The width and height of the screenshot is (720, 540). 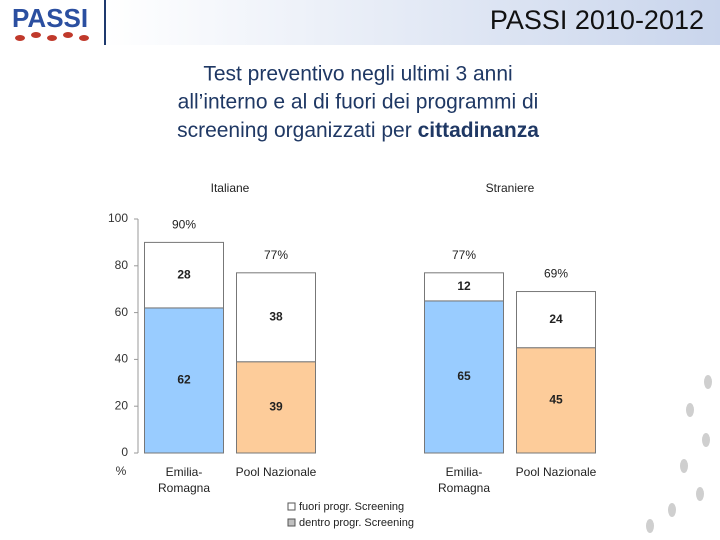 I want to click on y-tick-label: 100, so click(x=118, y=218).